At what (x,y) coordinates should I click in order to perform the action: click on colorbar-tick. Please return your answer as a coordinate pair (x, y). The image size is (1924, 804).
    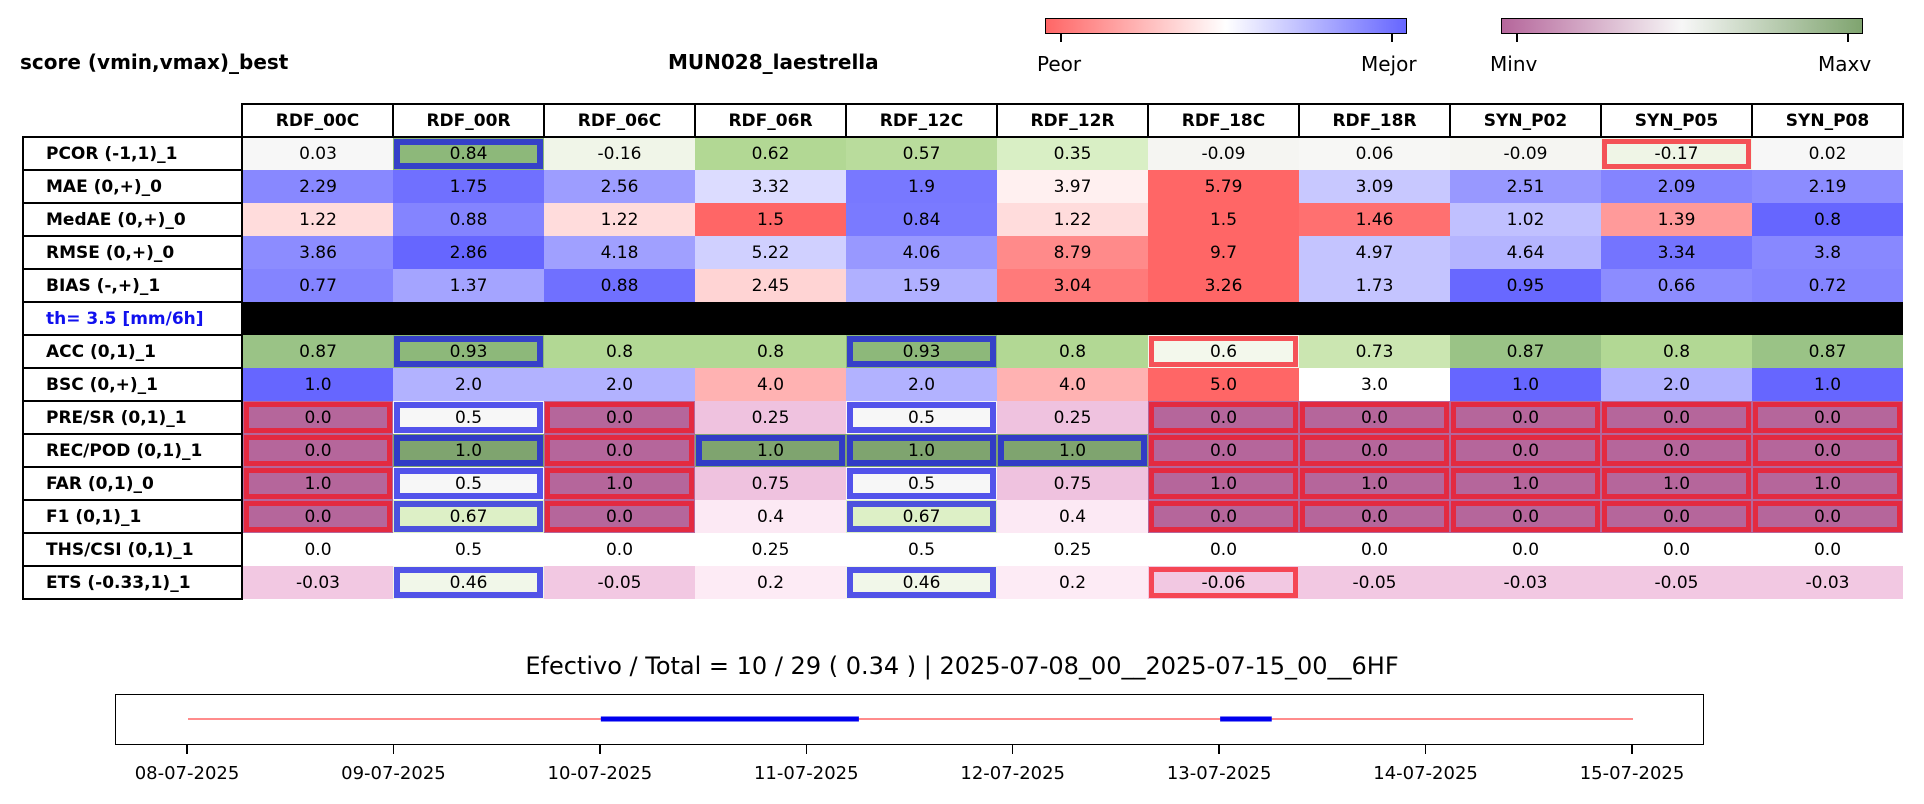
    Looking at the image, I should click on (1392, 38).